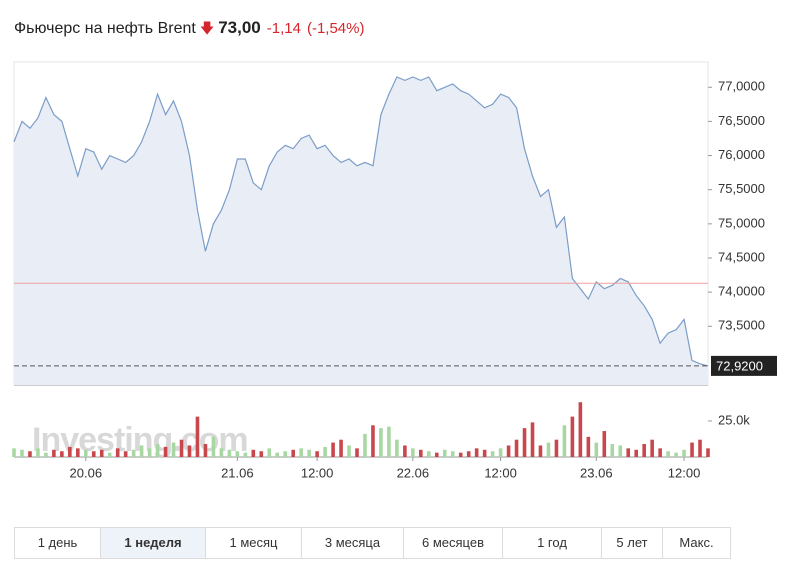 This screenshot has width=798, height=577. I want to click on price: 73,00, so click(239, 27).